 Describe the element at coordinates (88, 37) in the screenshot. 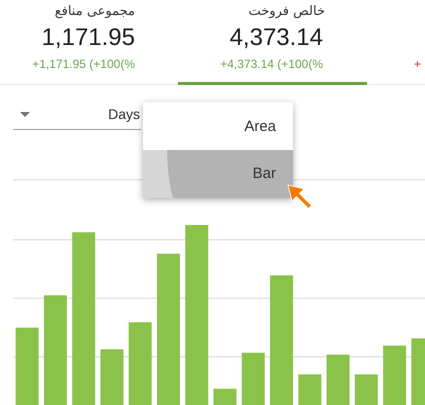

I see `text: 1,171.95` at that location.